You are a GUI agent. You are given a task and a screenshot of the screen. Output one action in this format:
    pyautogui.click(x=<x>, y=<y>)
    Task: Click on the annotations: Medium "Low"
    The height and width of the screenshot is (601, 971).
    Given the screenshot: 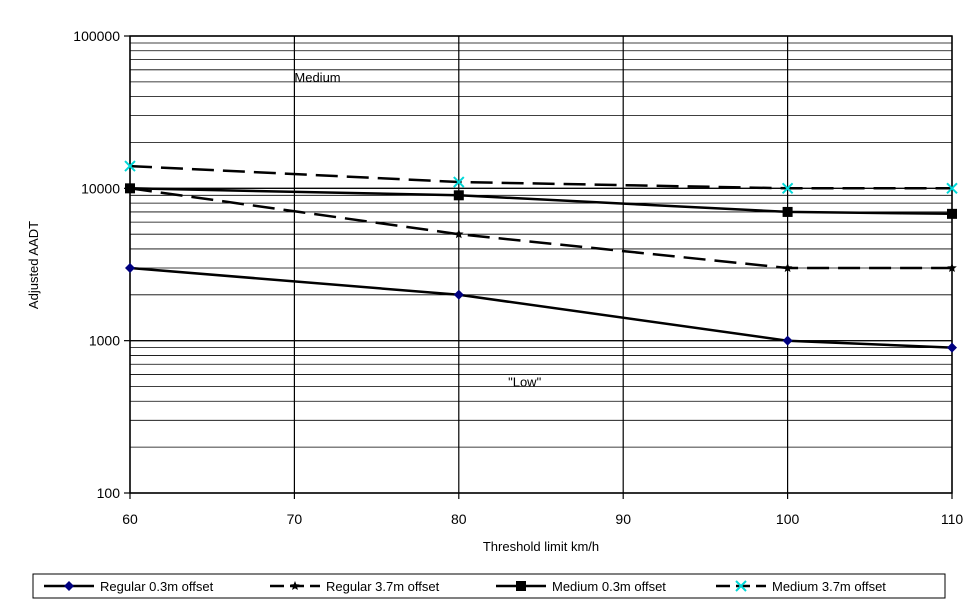 What is the action you would take?
    pyautogui.click(x=417, y=230)
    